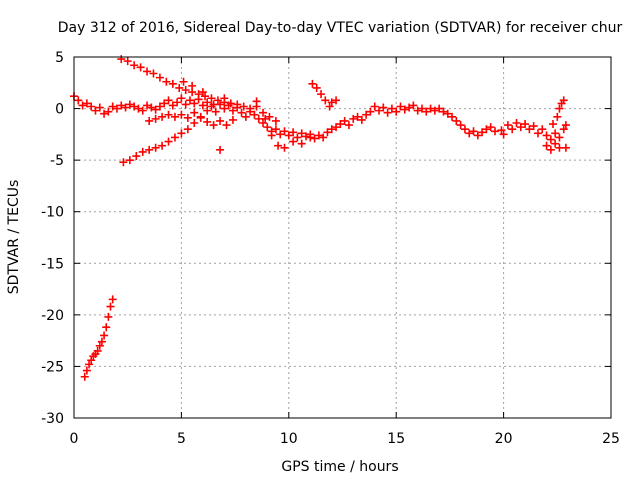 The height and width of the screenshot is (480, 640). Describe the element at coordinates (396, 439) in the screenshot. I see `x-tick-label: 15` at that location.